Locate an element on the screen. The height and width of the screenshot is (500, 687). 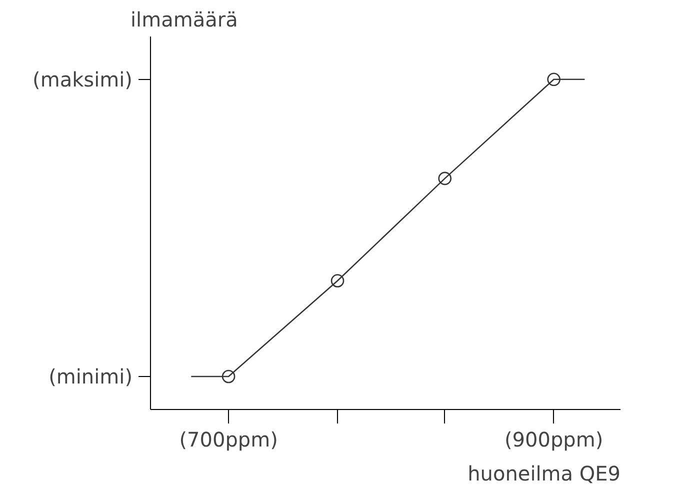
y-axis-title: ilmamäärä is located at coordinates (184, 20).